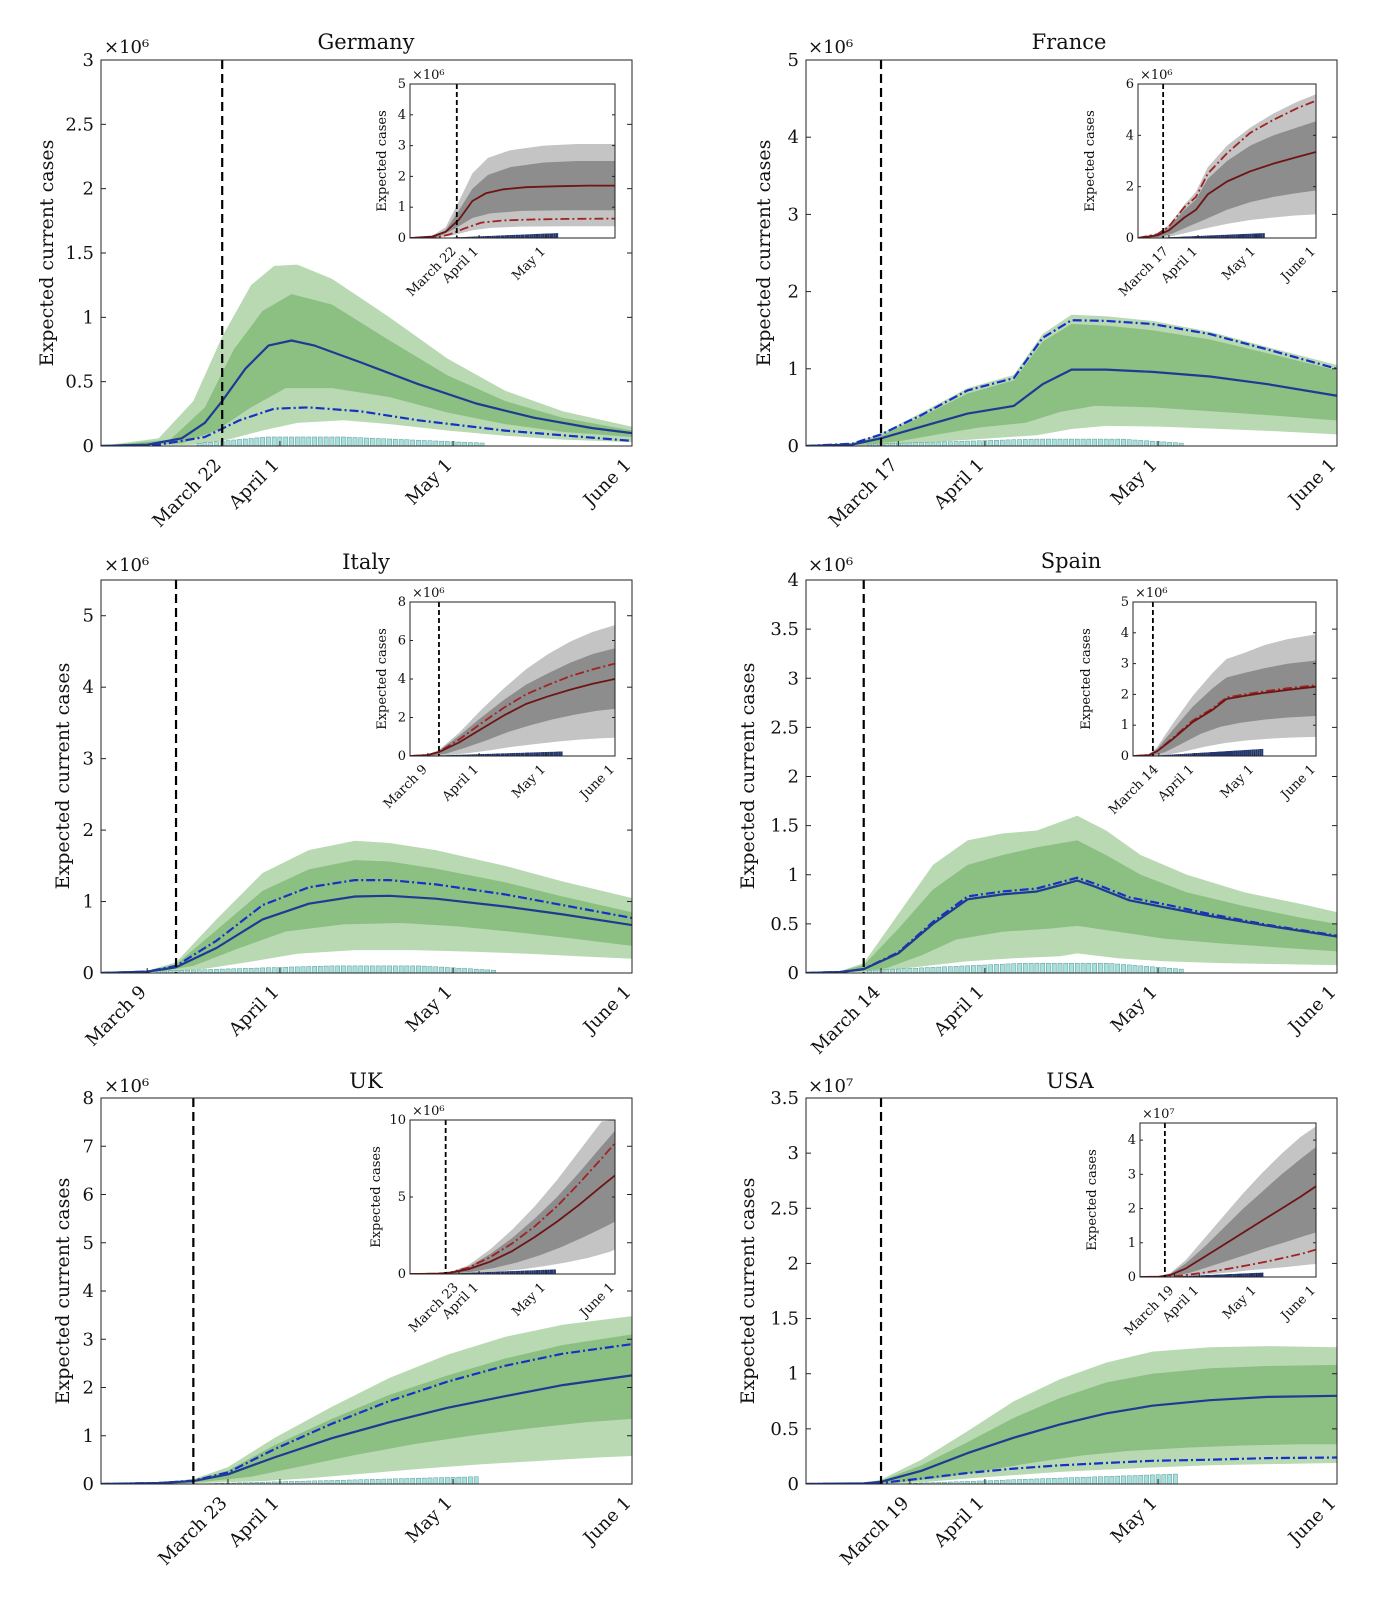 Image resolution: width=1383 pixels, height=1600 pixels. I want to click on inset-plot-data, so click(512, 1197).